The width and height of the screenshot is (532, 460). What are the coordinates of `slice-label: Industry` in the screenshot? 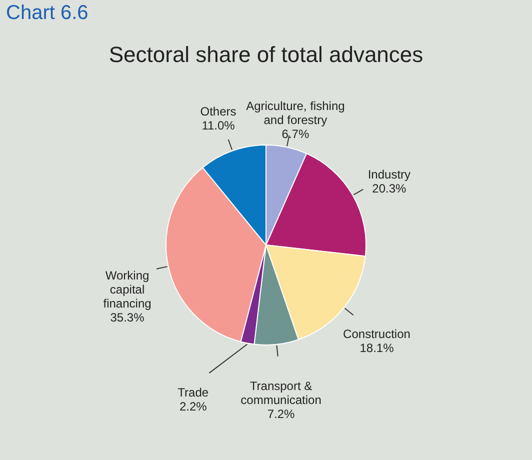 It's located at (389, 174).